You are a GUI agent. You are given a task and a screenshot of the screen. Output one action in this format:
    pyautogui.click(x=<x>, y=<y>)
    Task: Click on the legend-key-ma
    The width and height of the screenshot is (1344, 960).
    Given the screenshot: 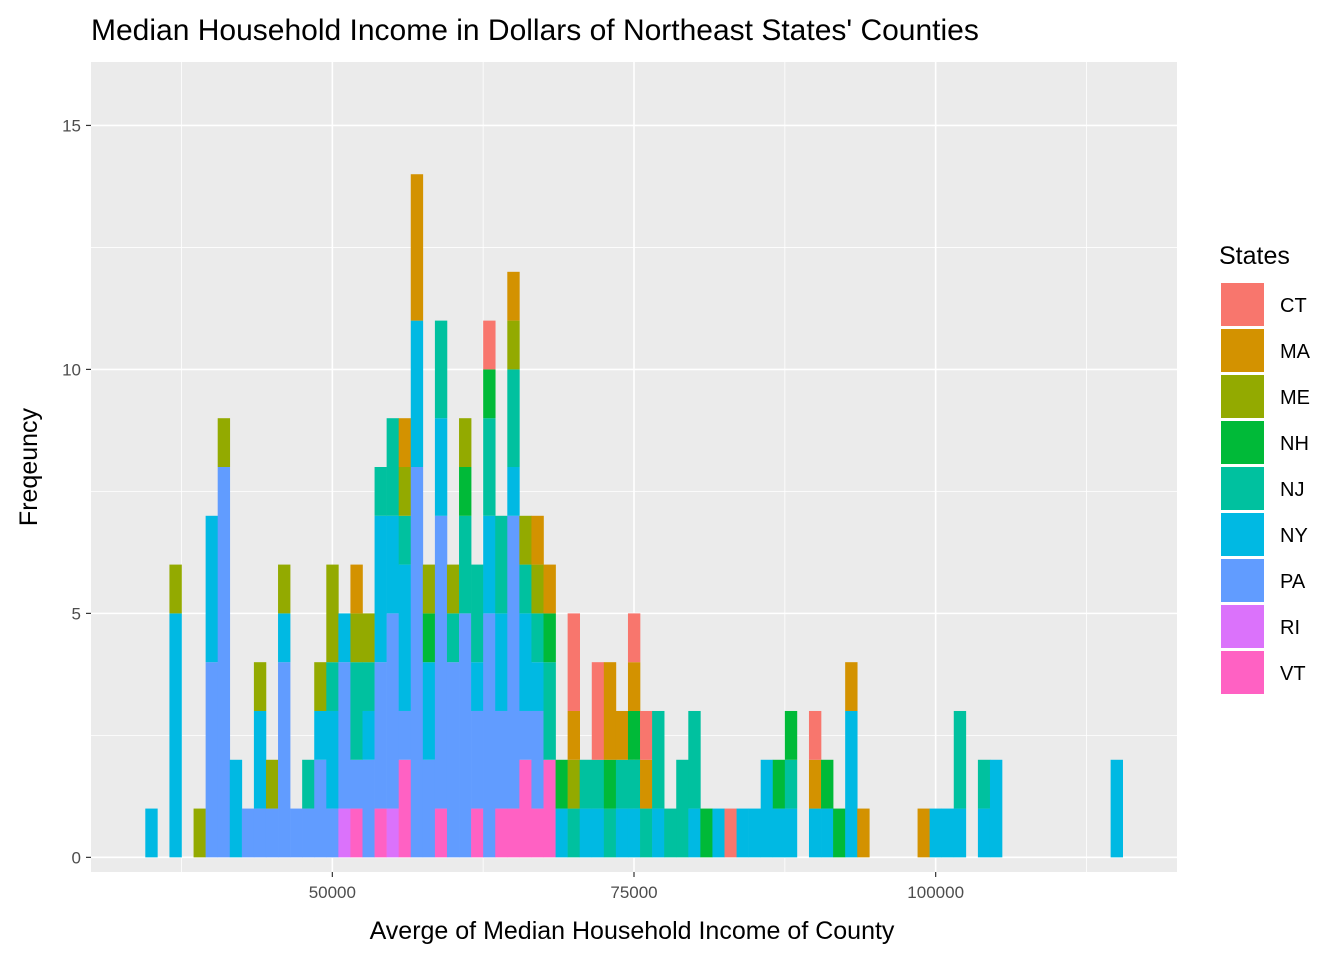 What is the action you would take?
    pyautogui.click(x=1242, y=350)
    